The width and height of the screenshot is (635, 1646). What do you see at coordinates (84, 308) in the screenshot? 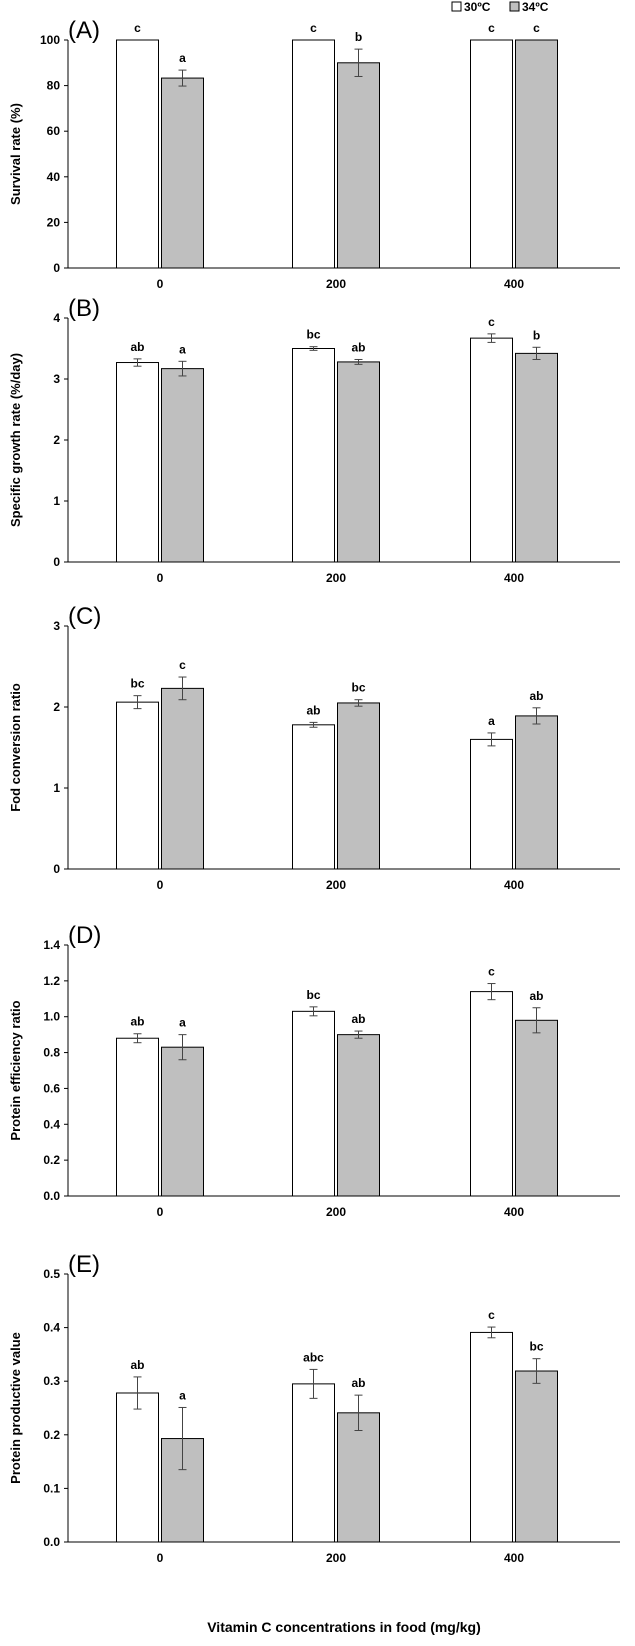
I see `panel-label: (B)` at bounding box center [84, 308].